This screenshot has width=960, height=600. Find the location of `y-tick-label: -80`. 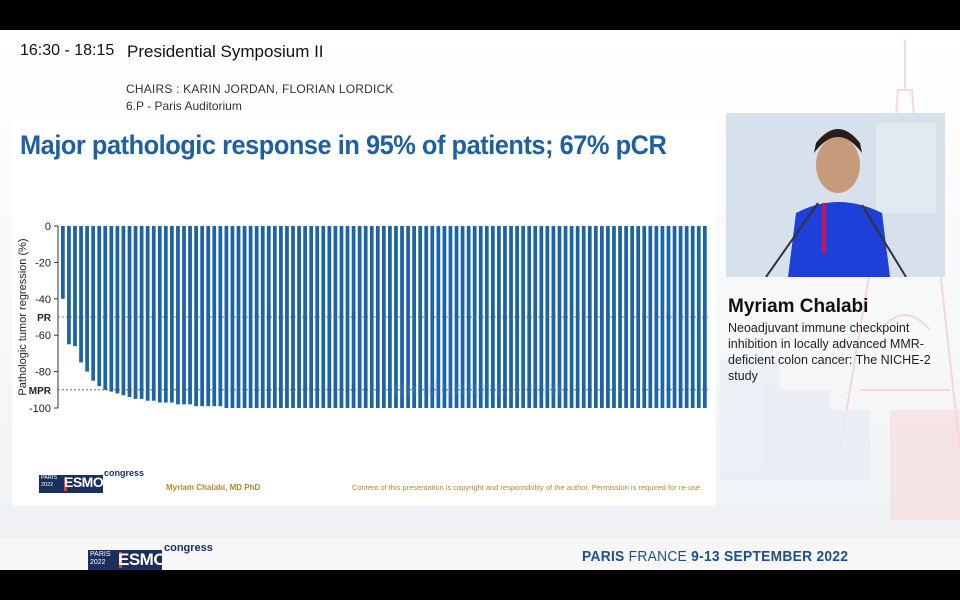

y-tick-label: -80 is located at coordinates (43, 373).